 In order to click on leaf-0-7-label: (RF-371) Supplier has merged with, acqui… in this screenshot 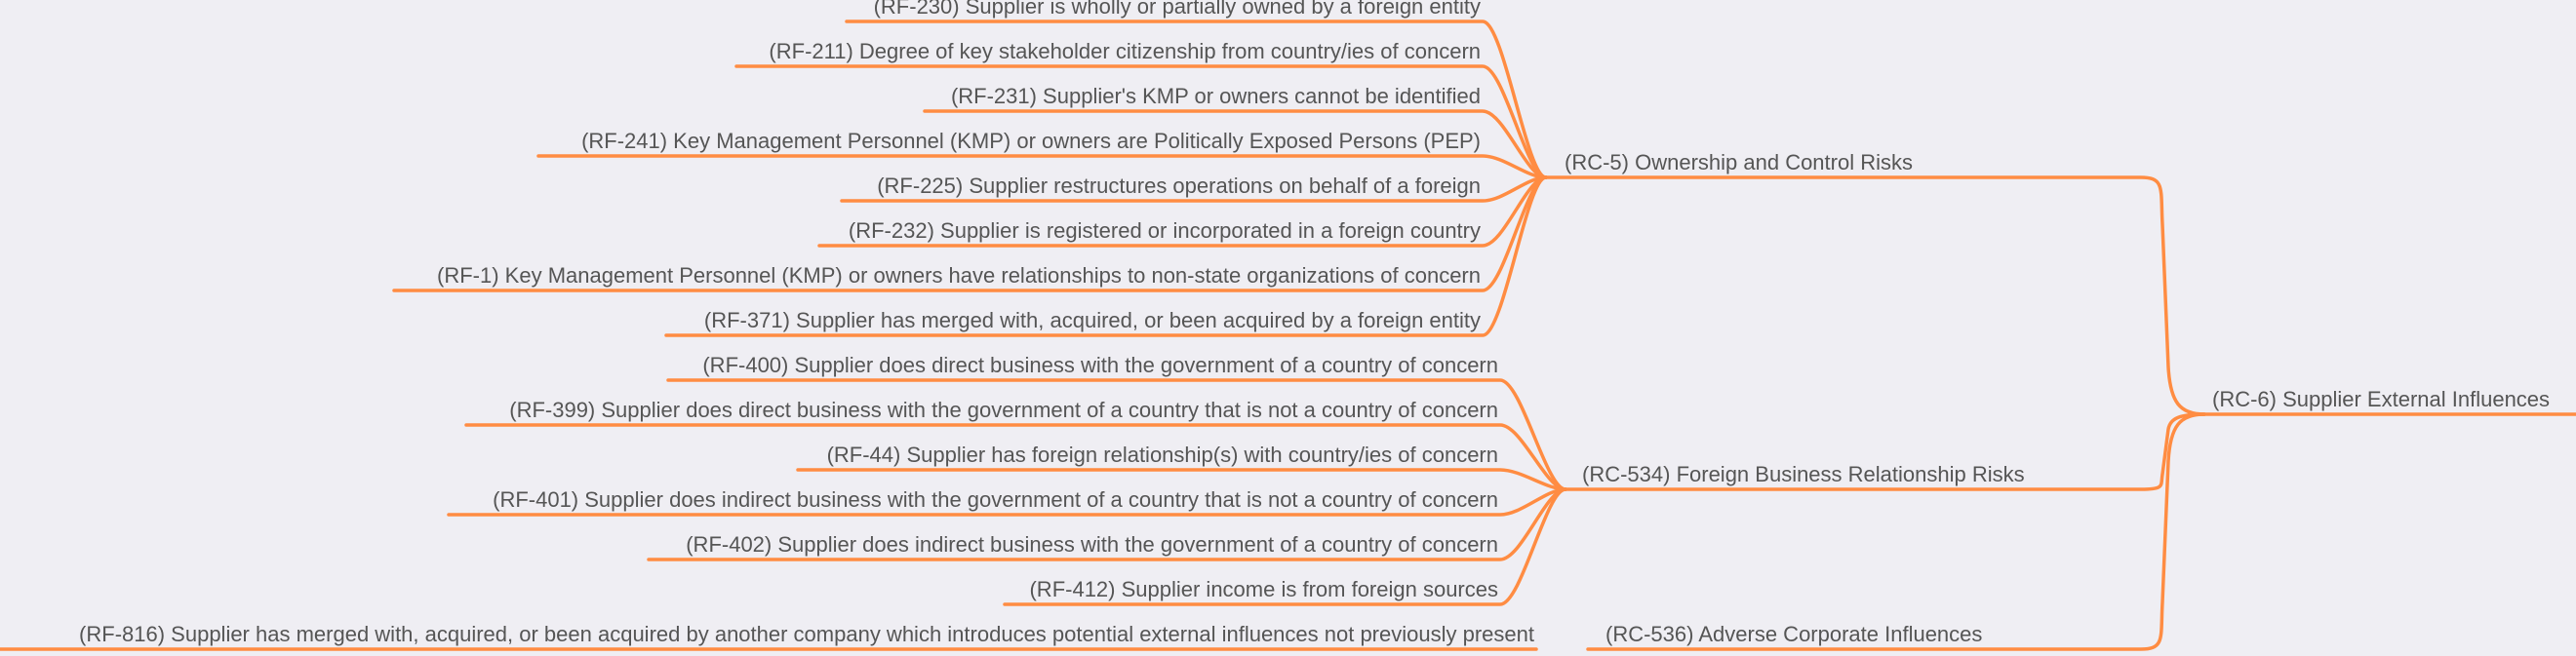, I will do `click(1092, 320)`.